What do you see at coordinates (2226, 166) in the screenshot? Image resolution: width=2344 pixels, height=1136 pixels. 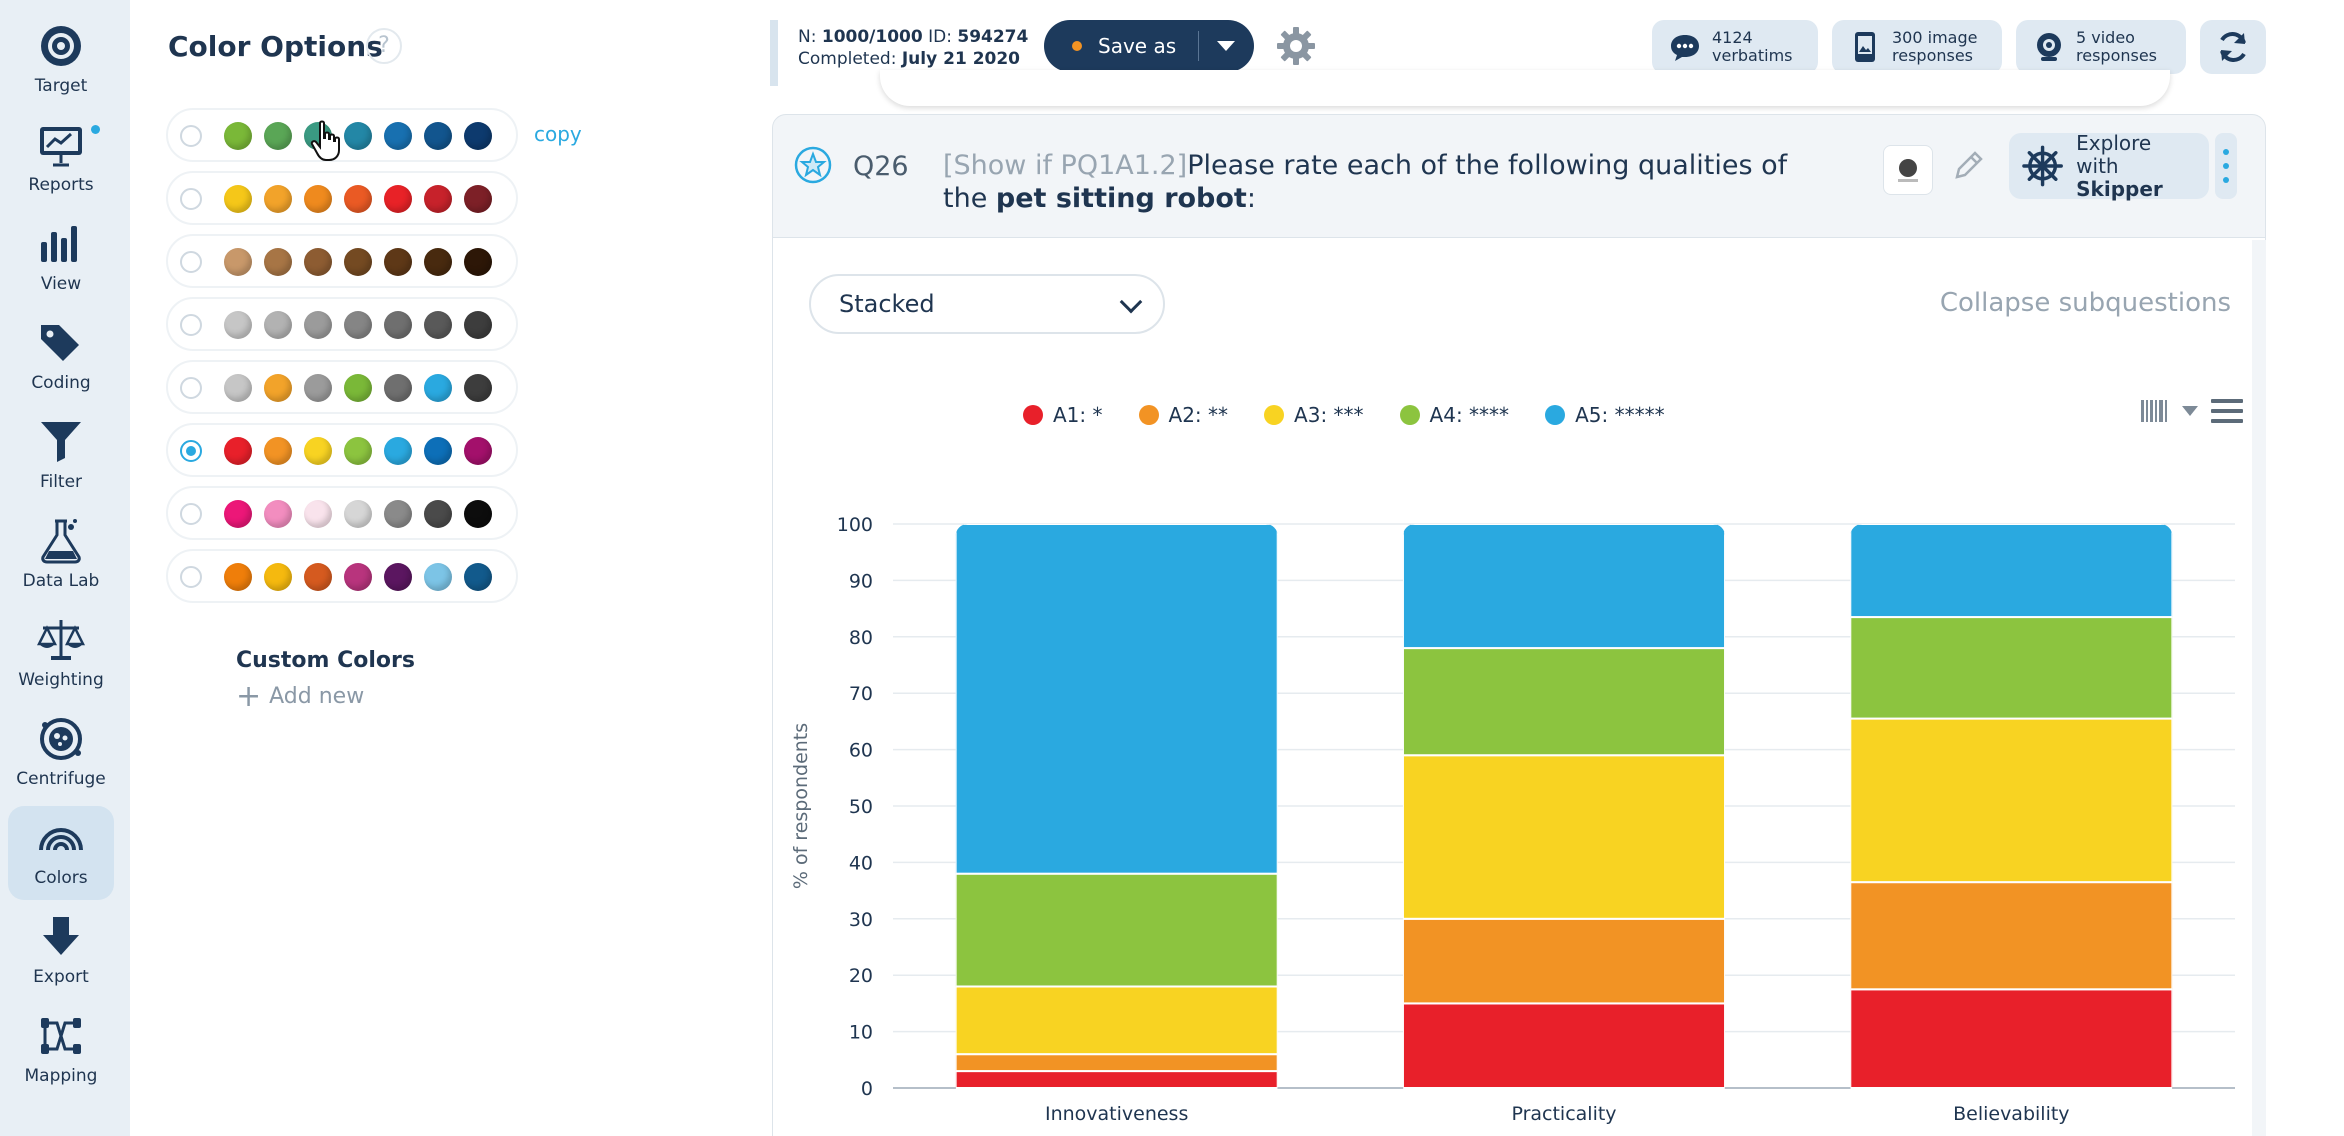 I see `more-options-button` at bounding box center [2226, 166].